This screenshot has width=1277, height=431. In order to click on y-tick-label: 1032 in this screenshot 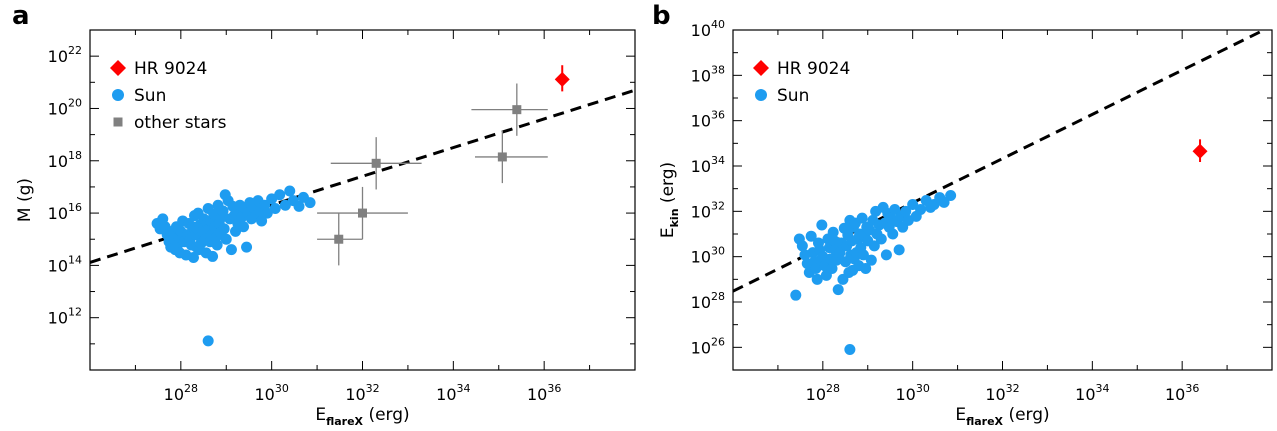, I will do `click(708, 210)`.